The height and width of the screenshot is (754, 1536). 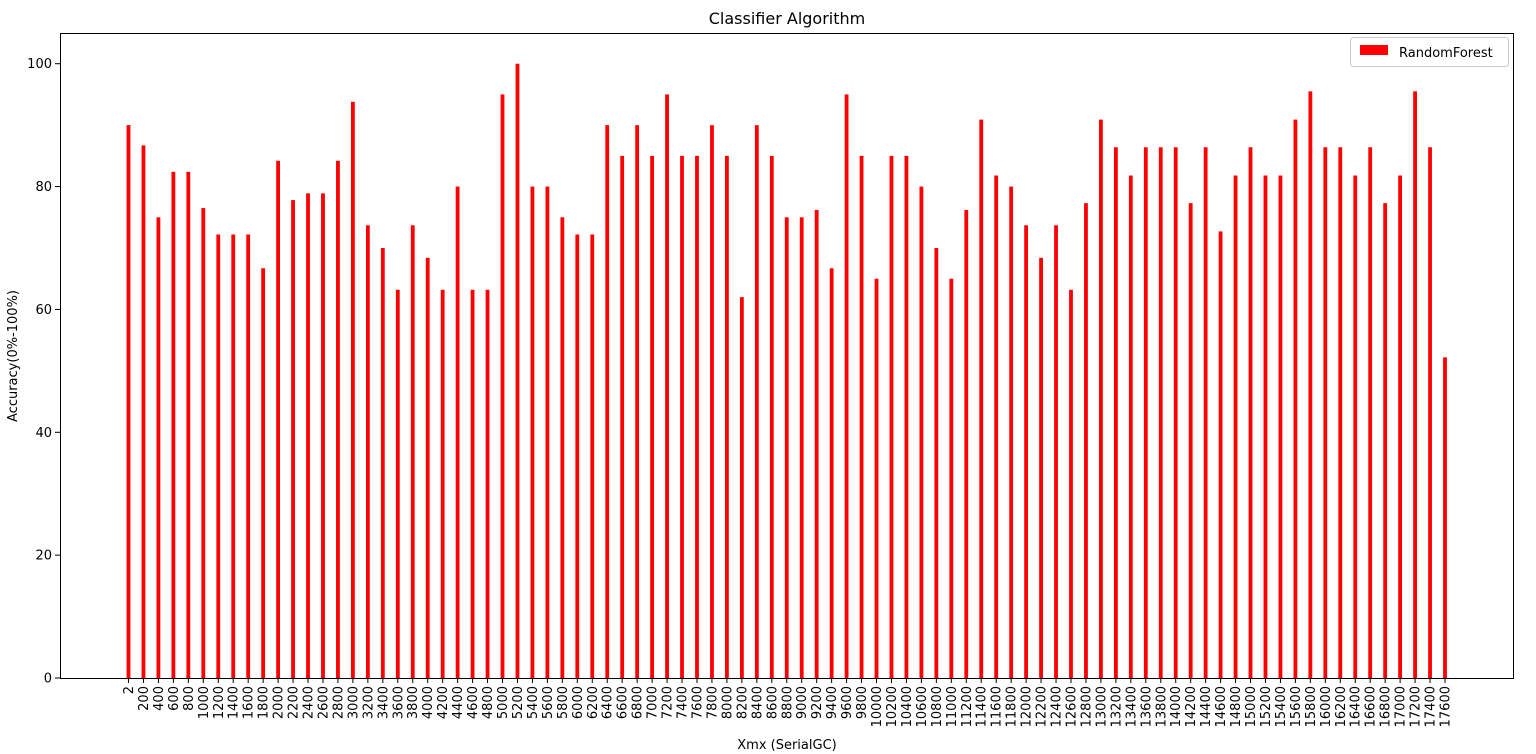 What do you see at coordinates (1206, 706) in the screenshot?
I see `x-tick-label: 14400` at bounding box center [1206, 706].